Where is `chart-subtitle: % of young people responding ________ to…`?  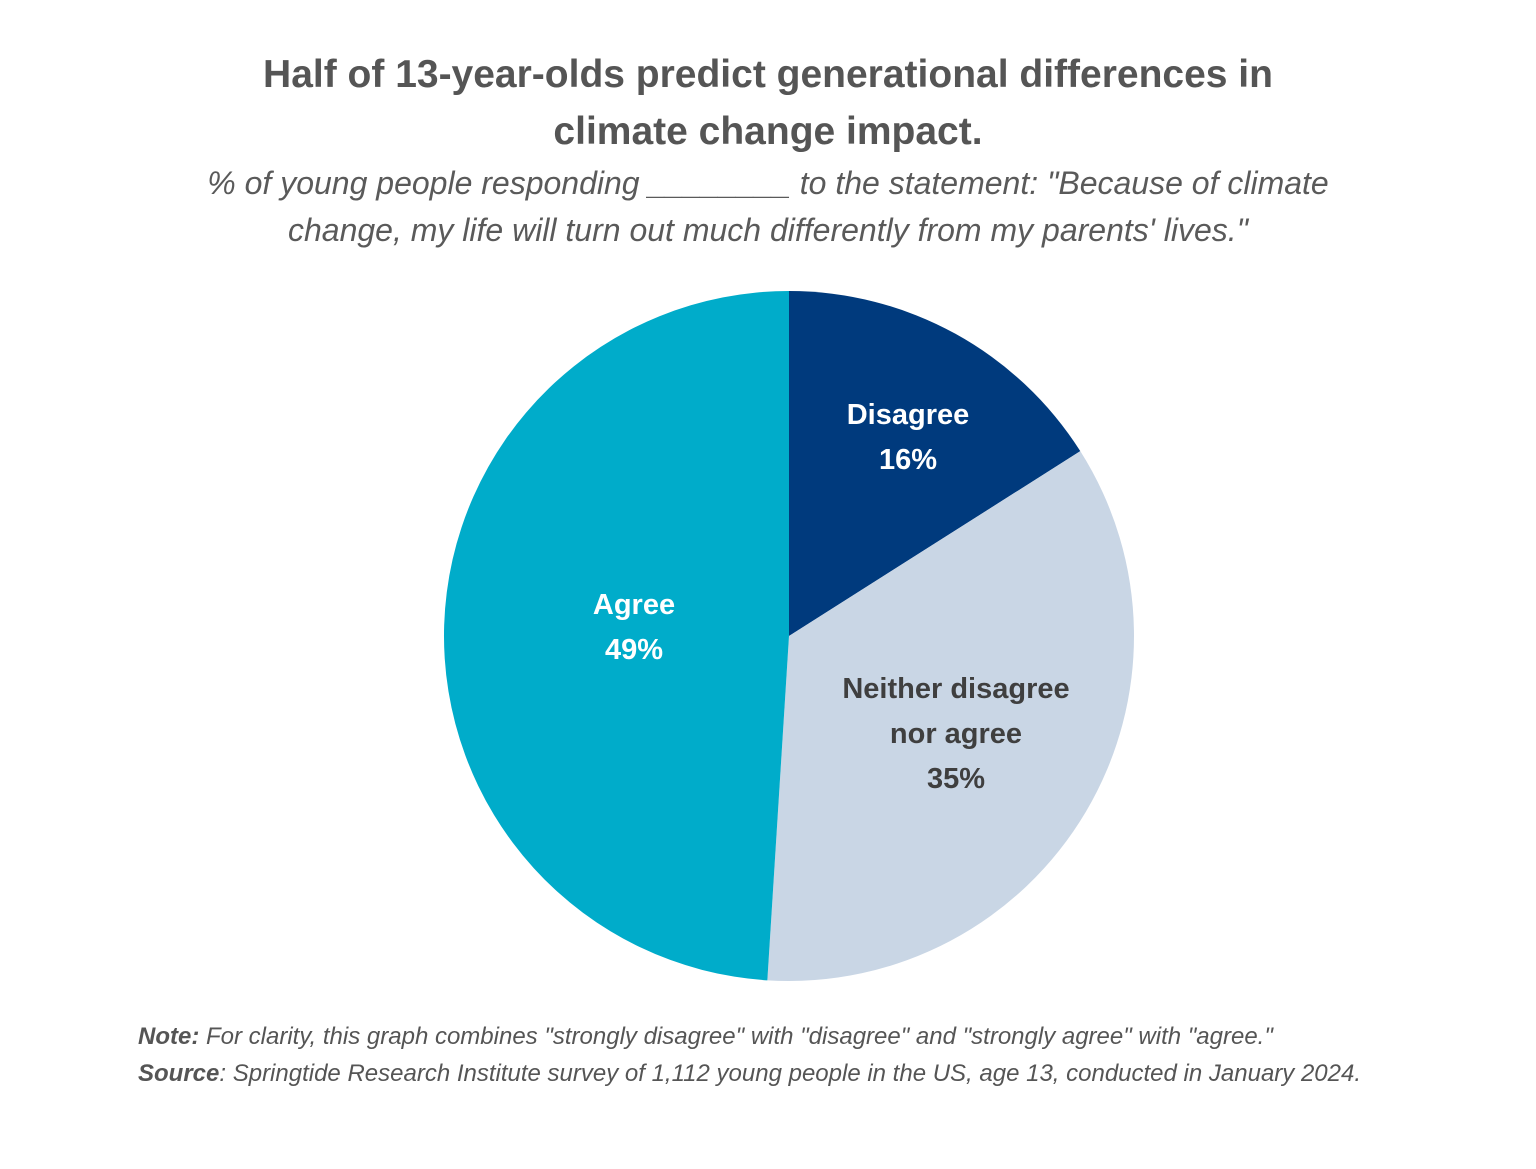
chart-subtitle: % of young people responding ________ to… is located at coordinates (768, 207).